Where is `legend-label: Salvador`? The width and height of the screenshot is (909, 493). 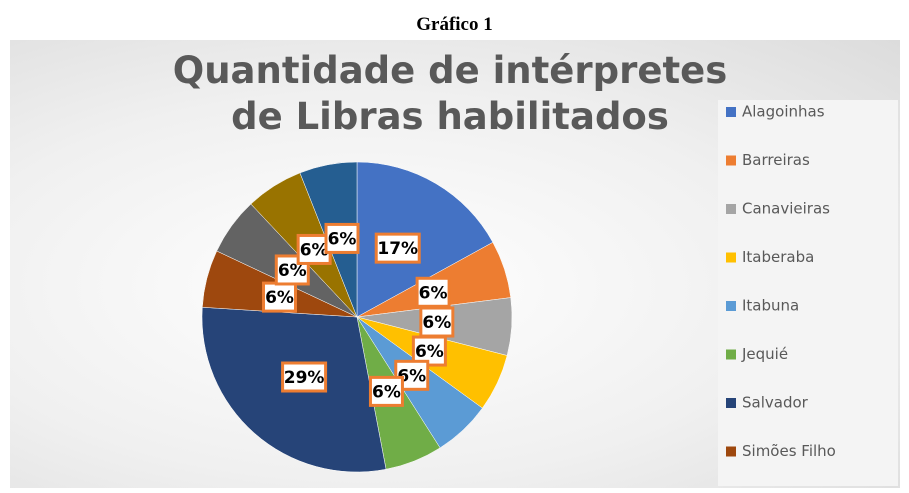
legend-label: Salvador is located at coordinates (775, 403).